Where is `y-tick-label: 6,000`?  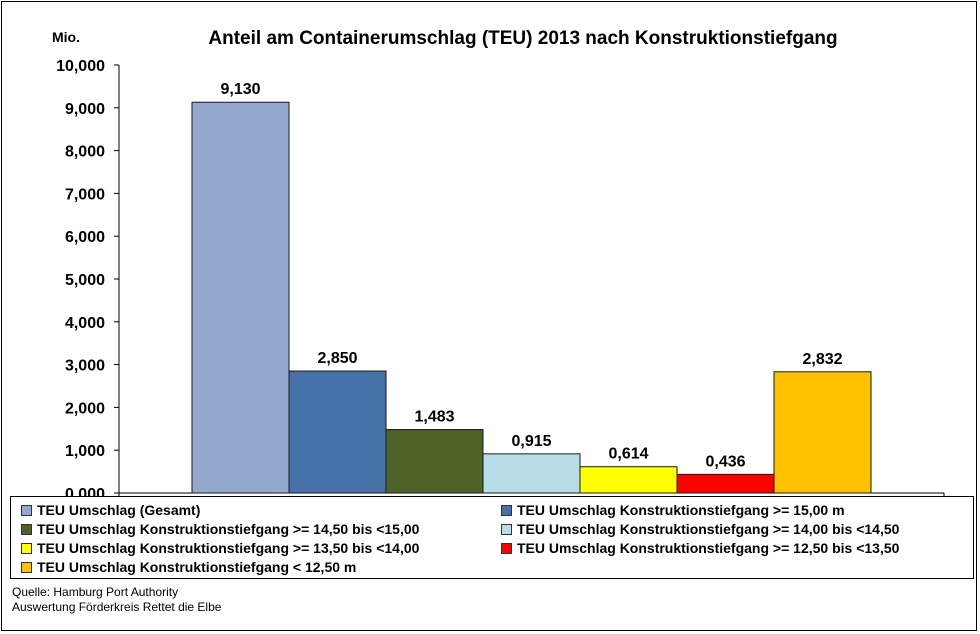
y-tick-label: 6,000 is located at coordinates (85, 237).